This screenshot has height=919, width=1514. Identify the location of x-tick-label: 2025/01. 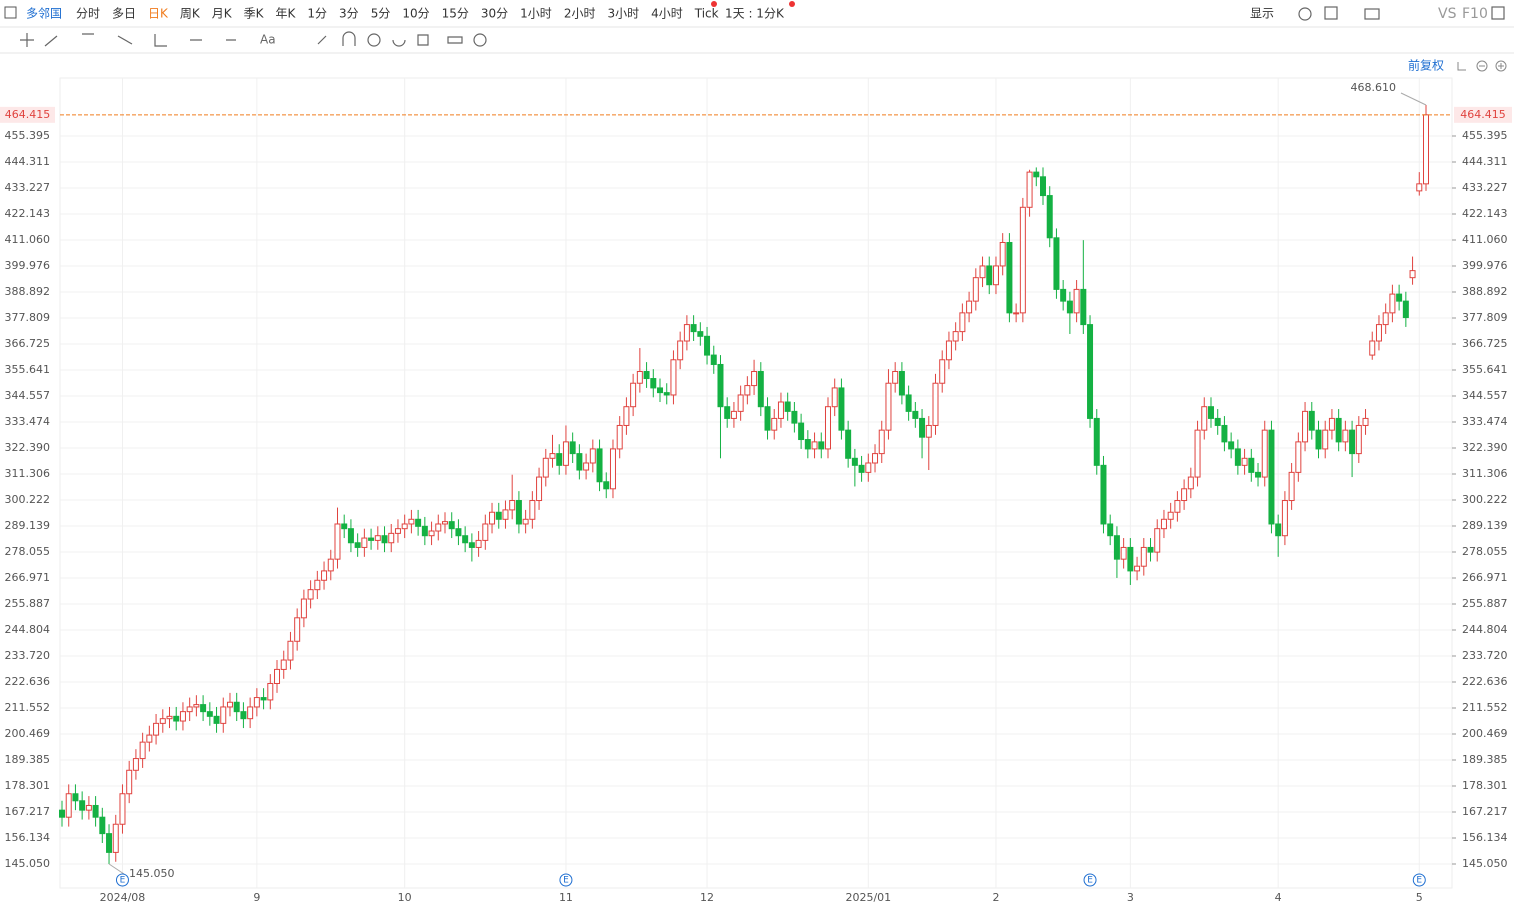
(868, 897).